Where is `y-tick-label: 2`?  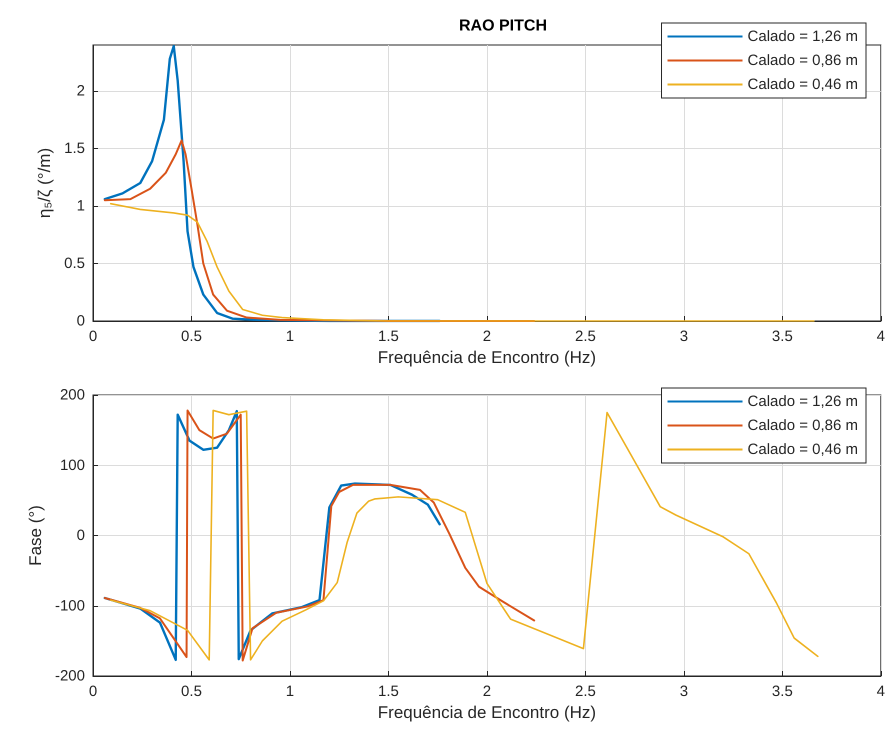
y-tick-label: 2 is located at coordinates (80, 91).